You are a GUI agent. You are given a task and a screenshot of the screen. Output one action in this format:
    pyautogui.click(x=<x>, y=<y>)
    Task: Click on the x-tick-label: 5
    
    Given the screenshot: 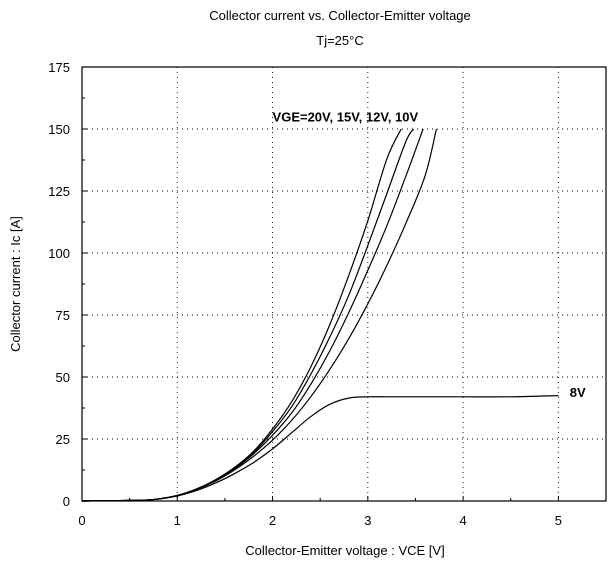 What is the action you would take?
    pyautogui.click(x=558, y=520)
    